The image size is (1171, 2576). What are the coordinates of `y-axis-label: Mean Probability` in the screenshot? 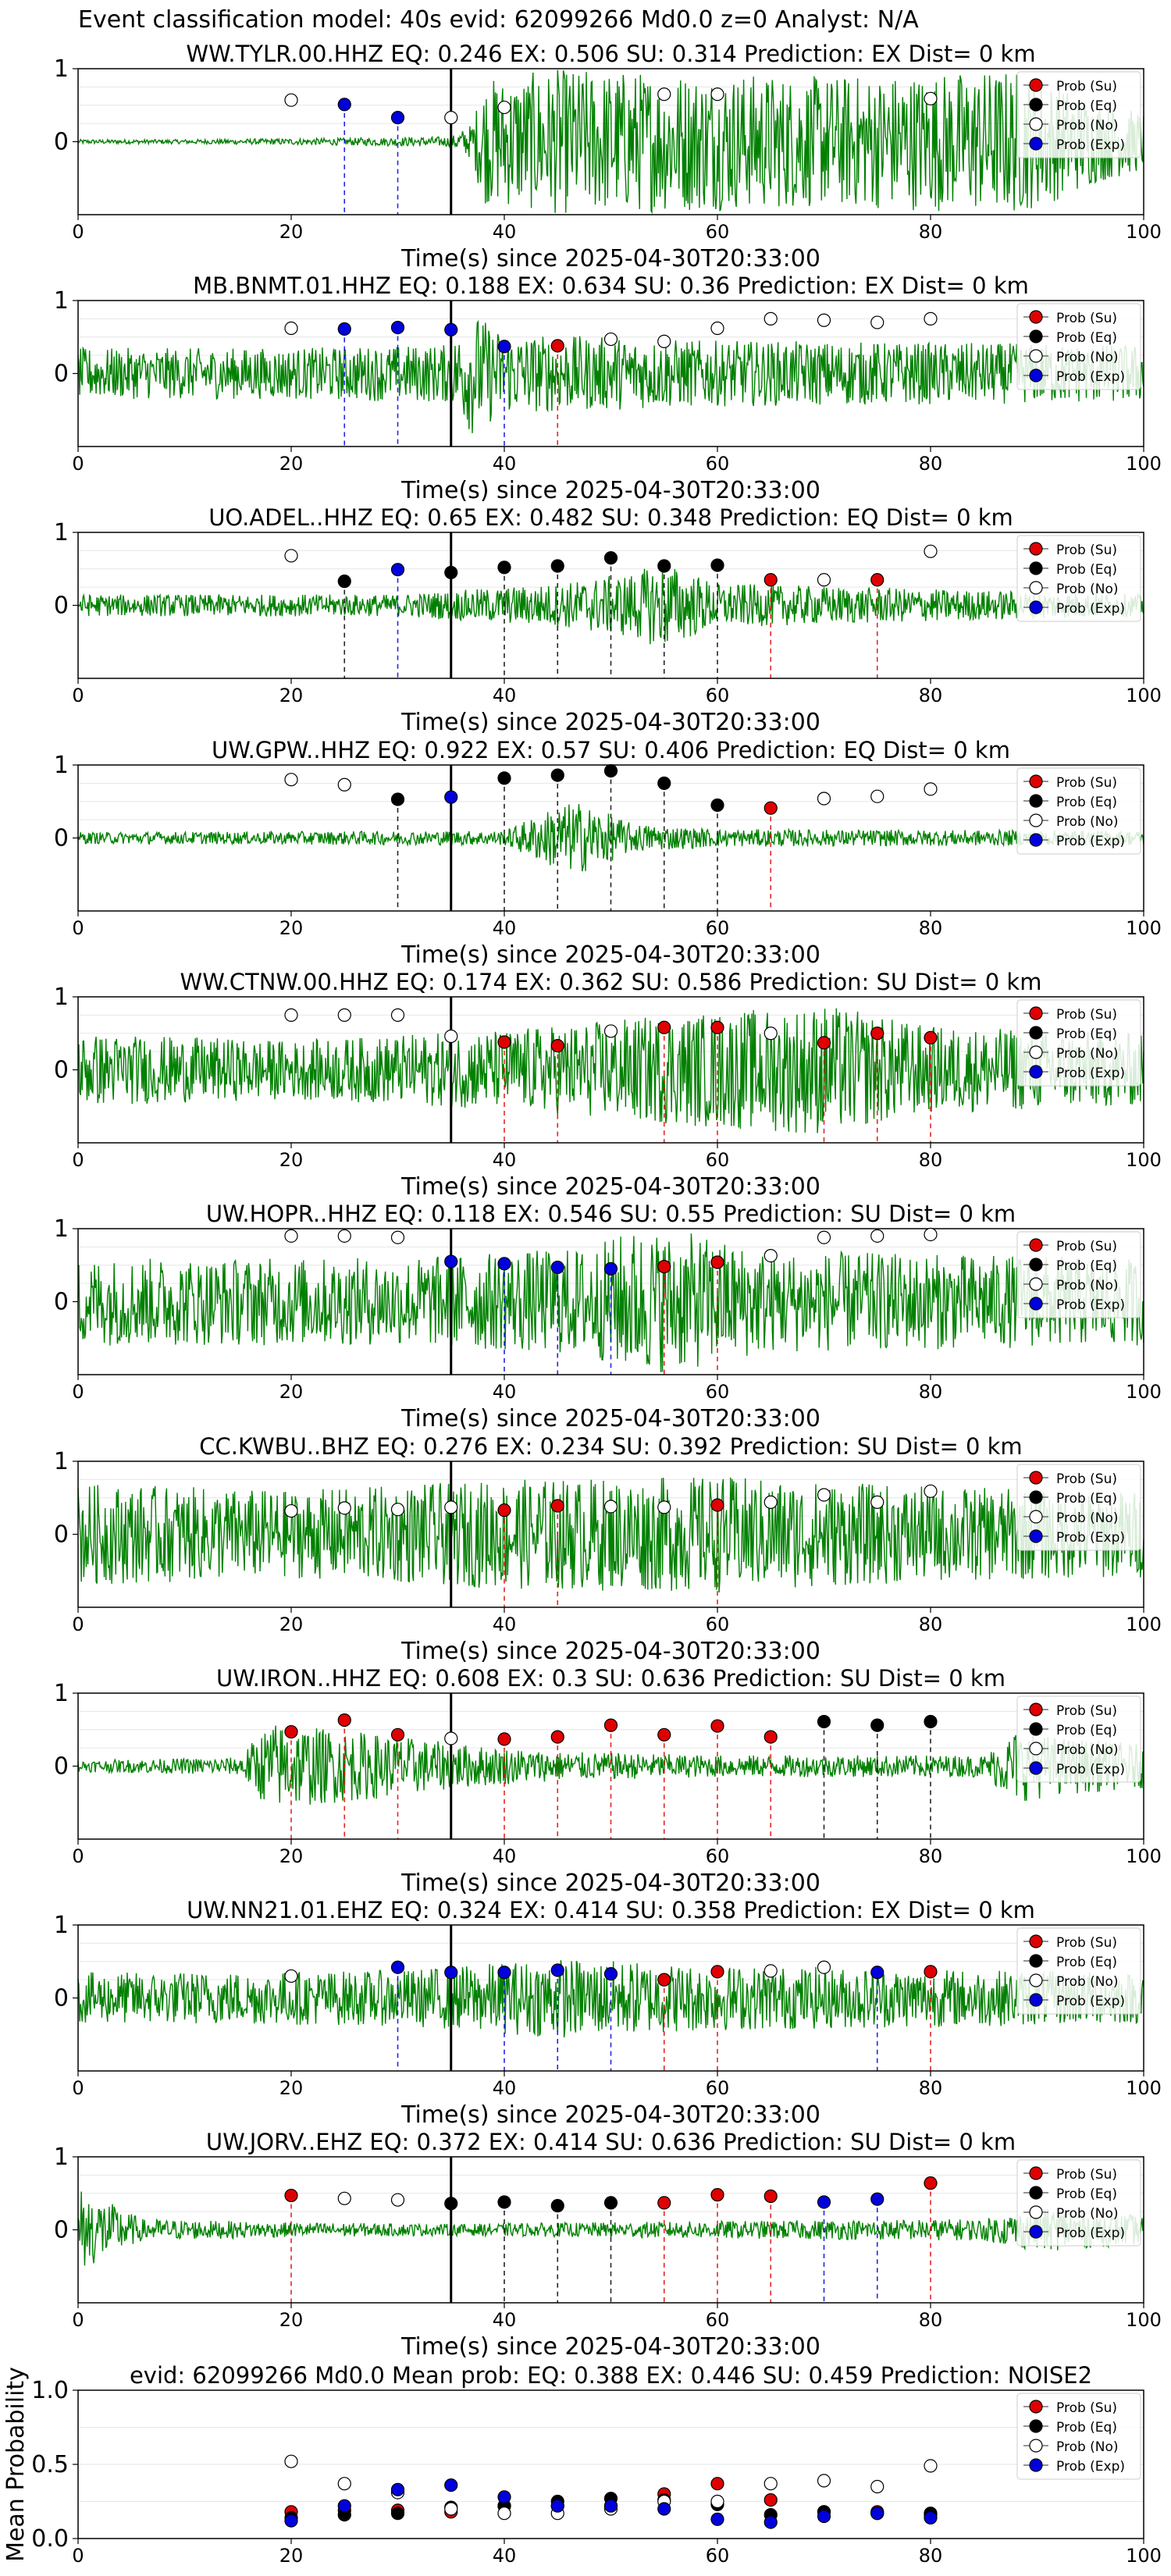 It's located at (16, 2464).